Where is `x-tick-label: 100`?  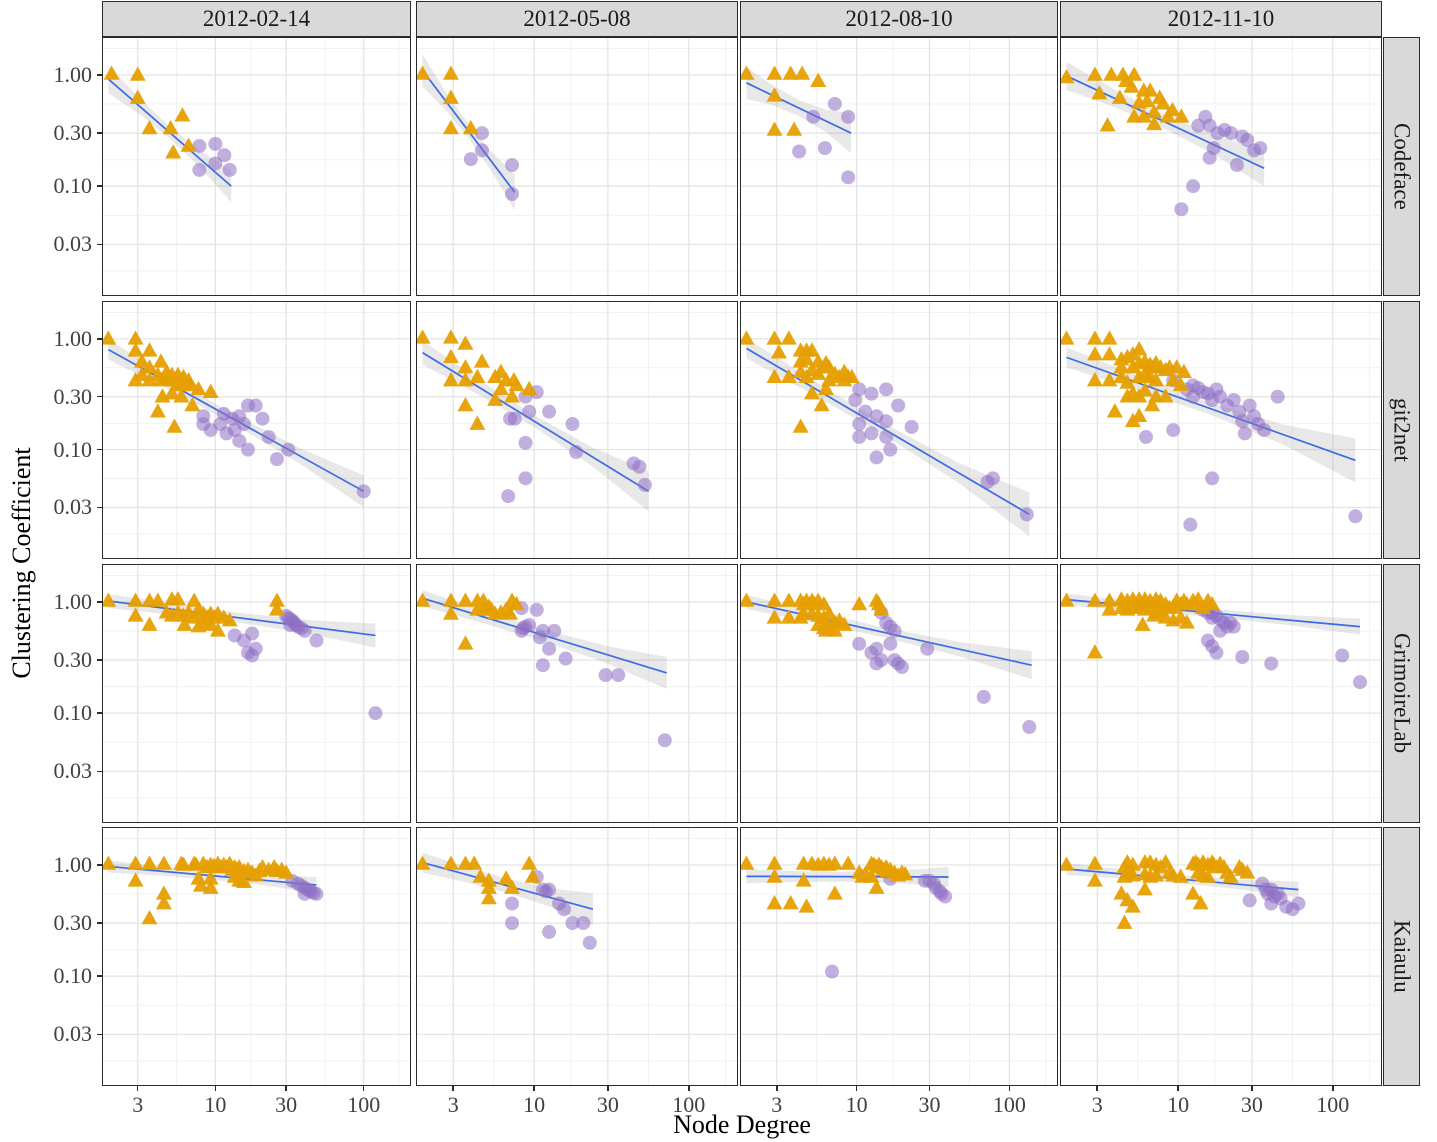
x-tick-label: 100 is located at coordinates (1009, 1104).